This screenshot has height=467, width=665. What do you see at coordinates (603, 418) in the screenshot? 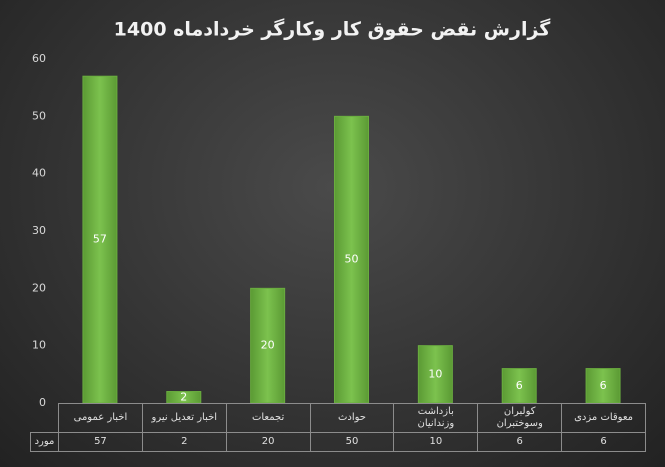
I see `x-tick-label: معوقات مزدی` at bounding box center [603, 418].